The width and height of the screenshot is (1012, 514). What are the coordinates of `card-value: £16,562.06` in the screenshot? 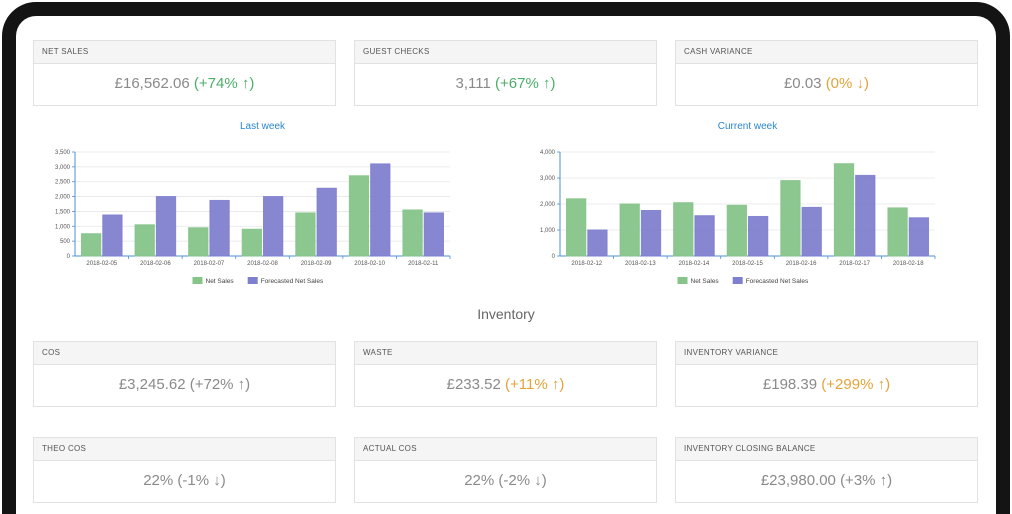 It's located at (152, 83).